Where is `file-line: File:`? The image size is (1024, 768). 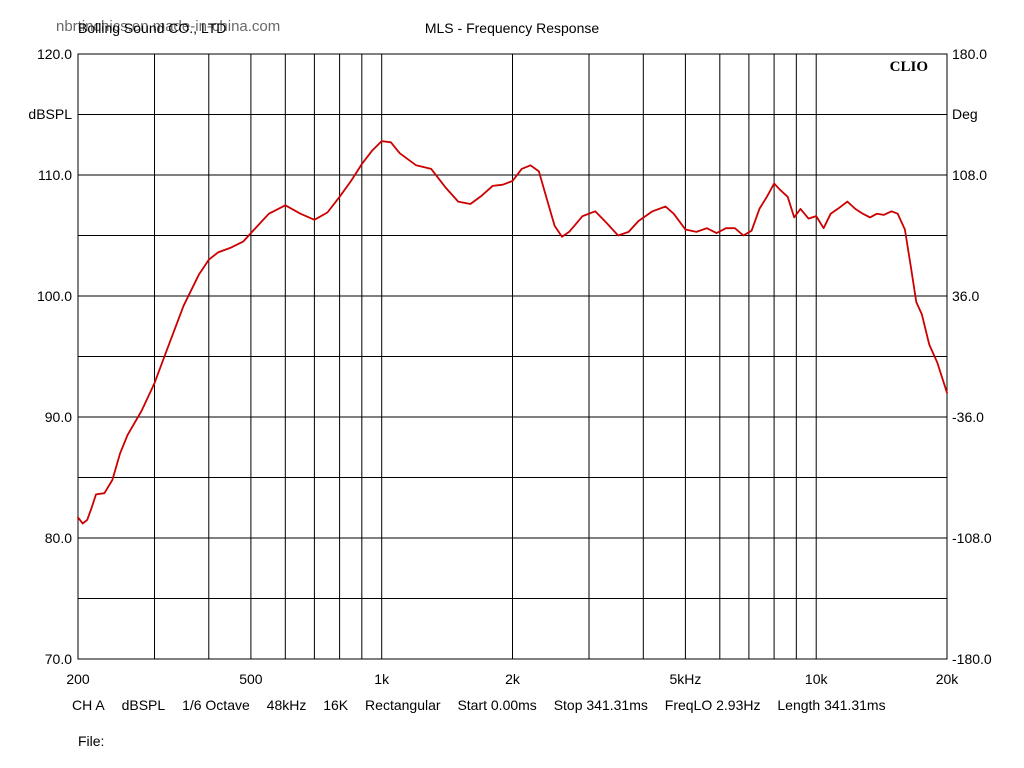
file-line: File: is located at coordinates (91, 741).